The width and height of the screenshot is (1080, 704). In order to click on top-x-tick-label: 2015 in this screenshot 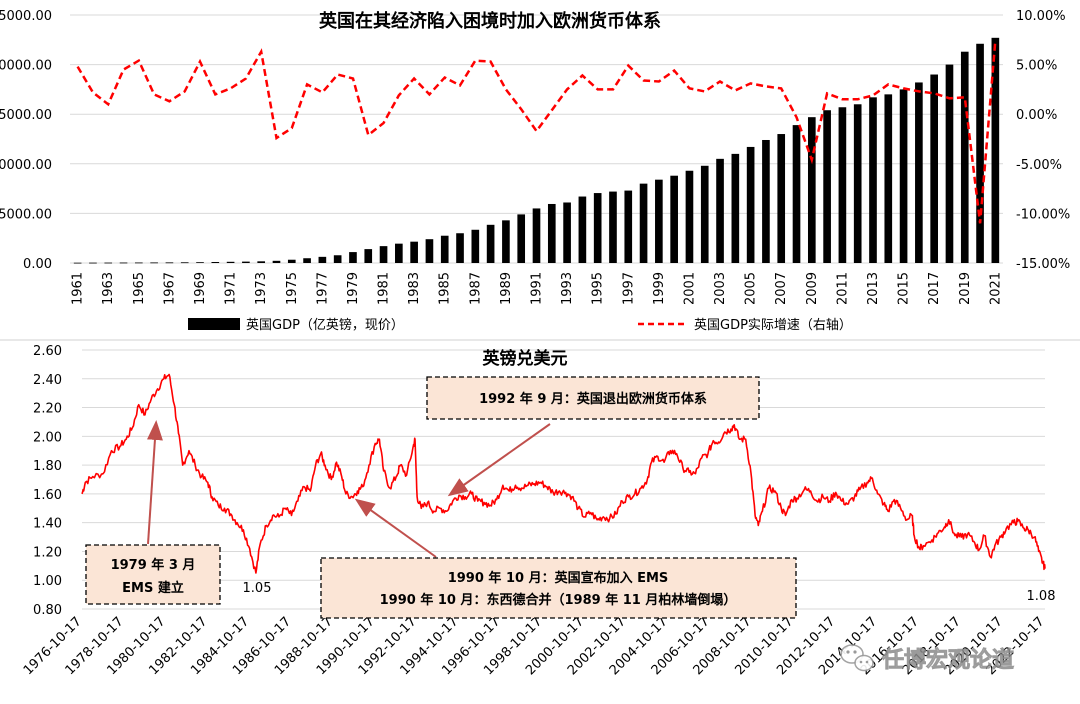, I will do `click(904, 288)`.